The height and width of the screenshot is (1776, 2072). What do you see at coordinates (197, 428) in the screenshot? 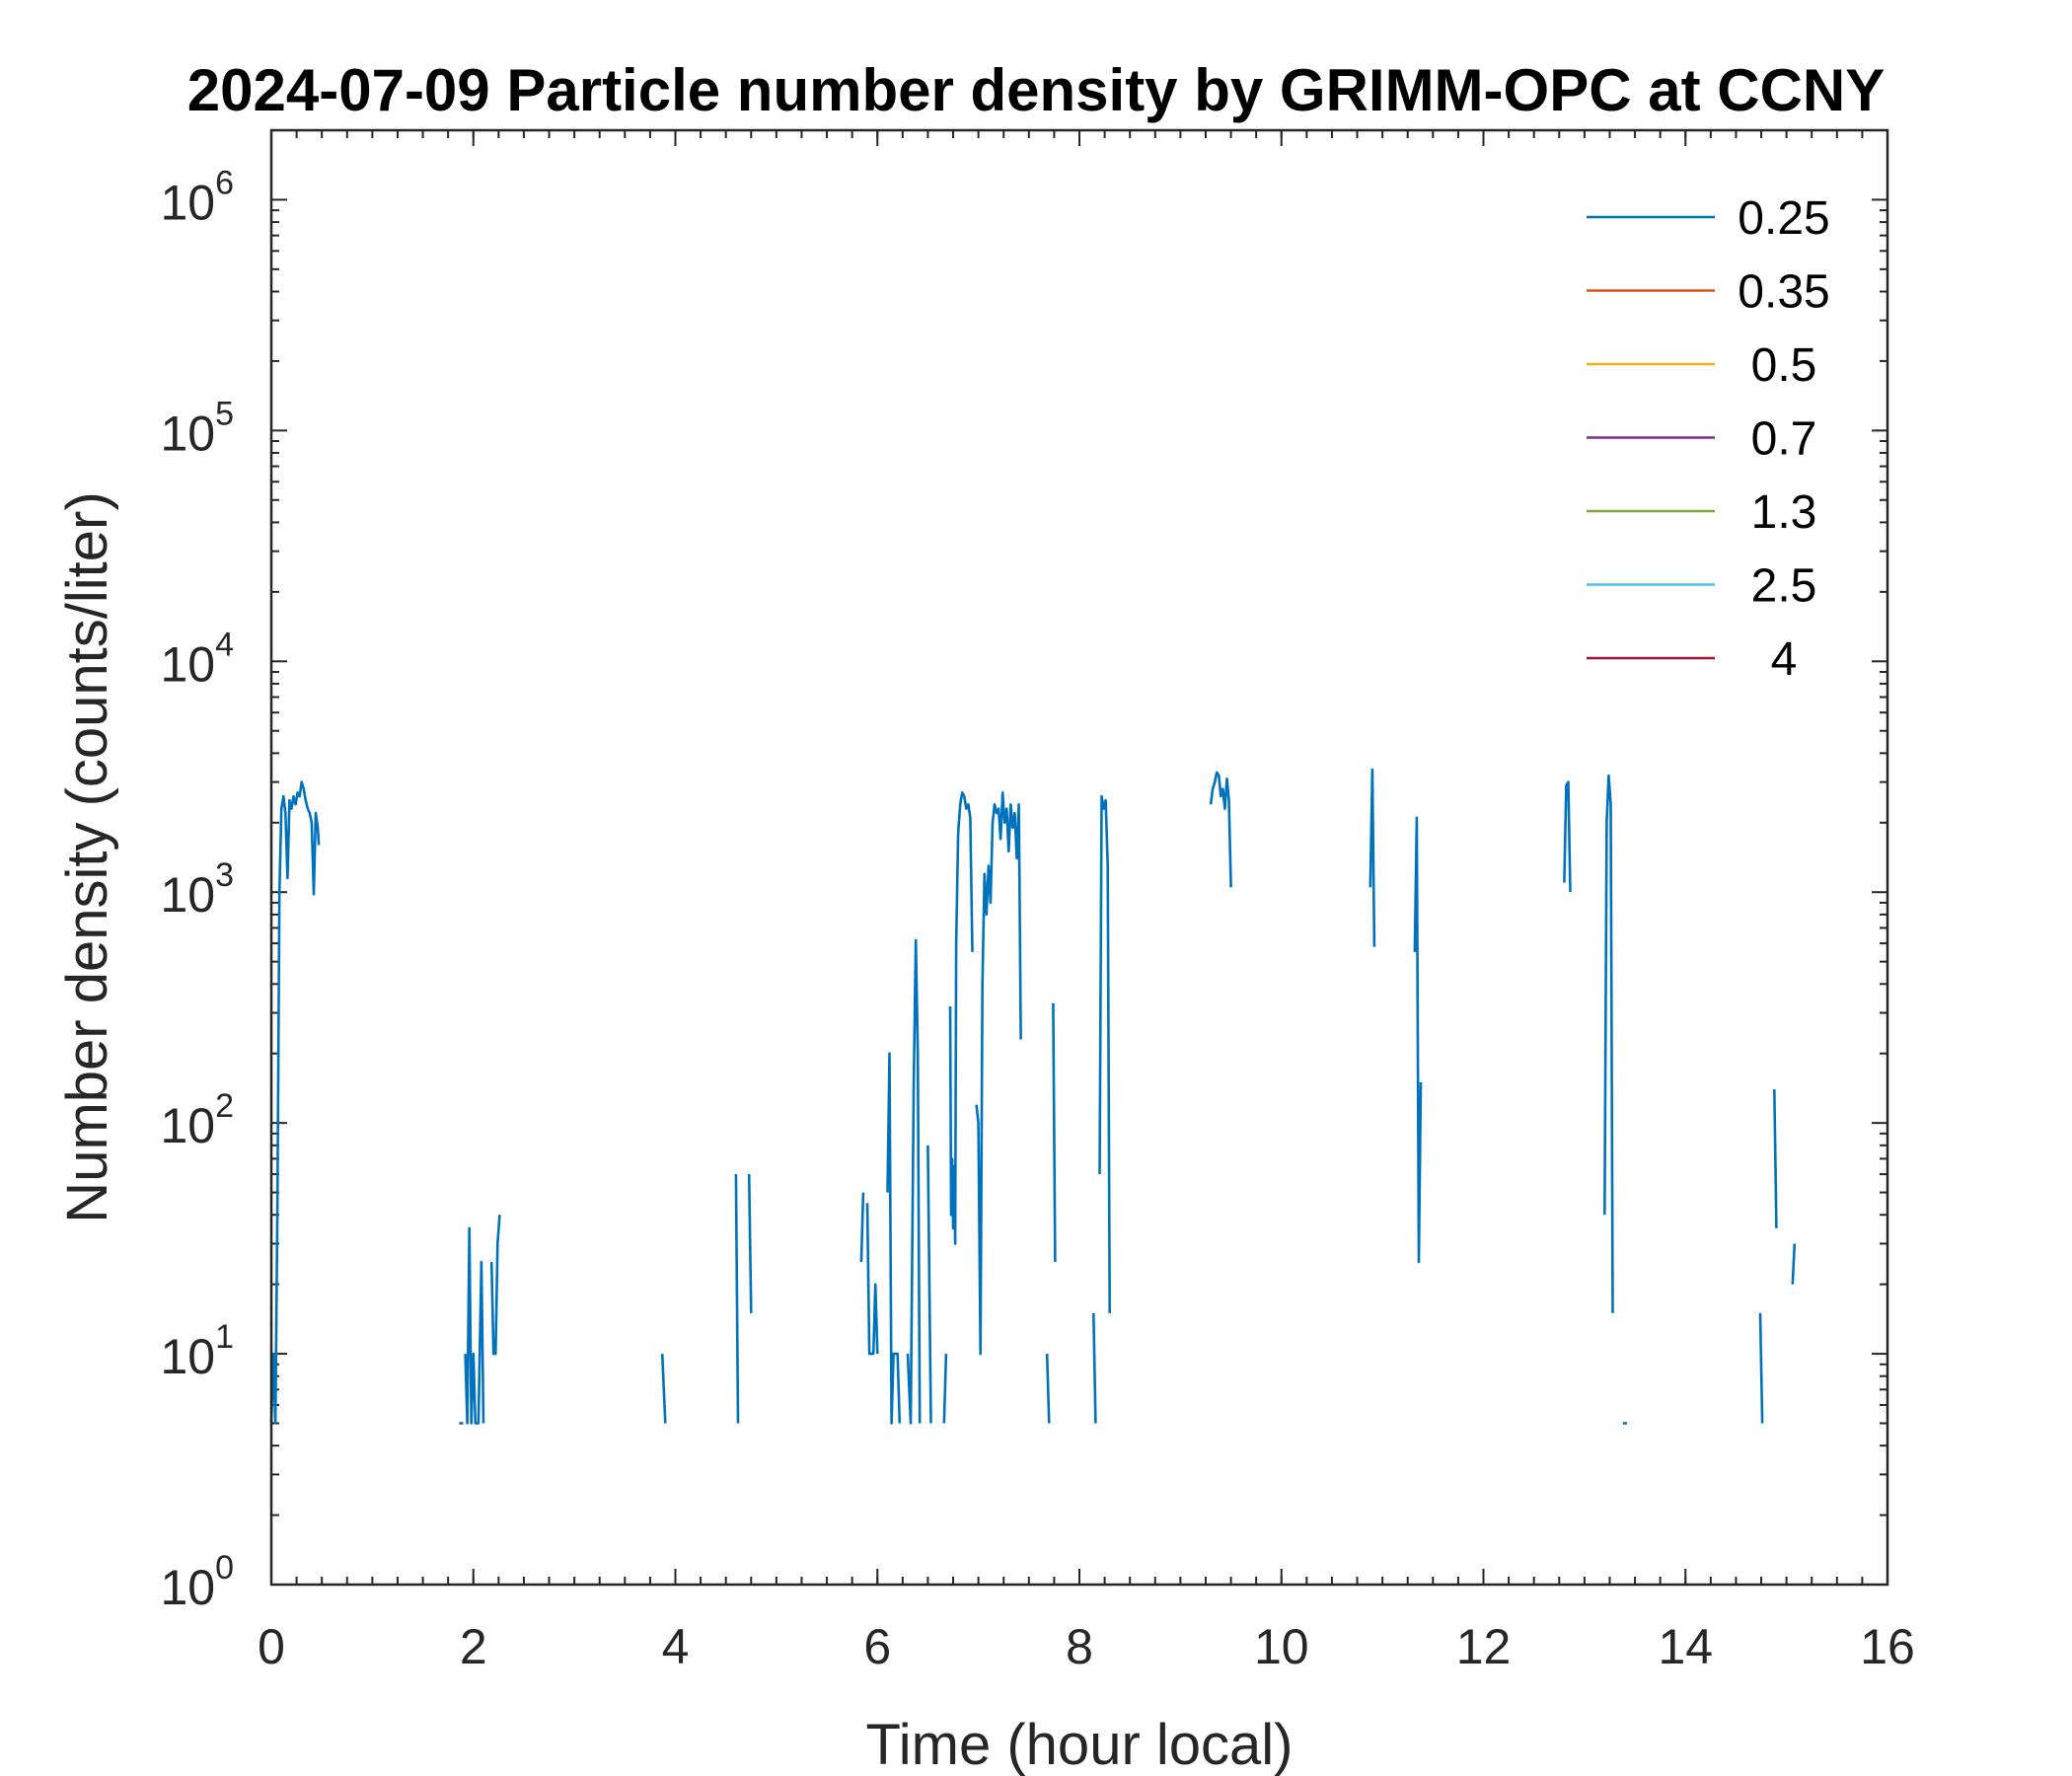
I see `y-tick-label: 10⁵` at bounding box center [197, 428].